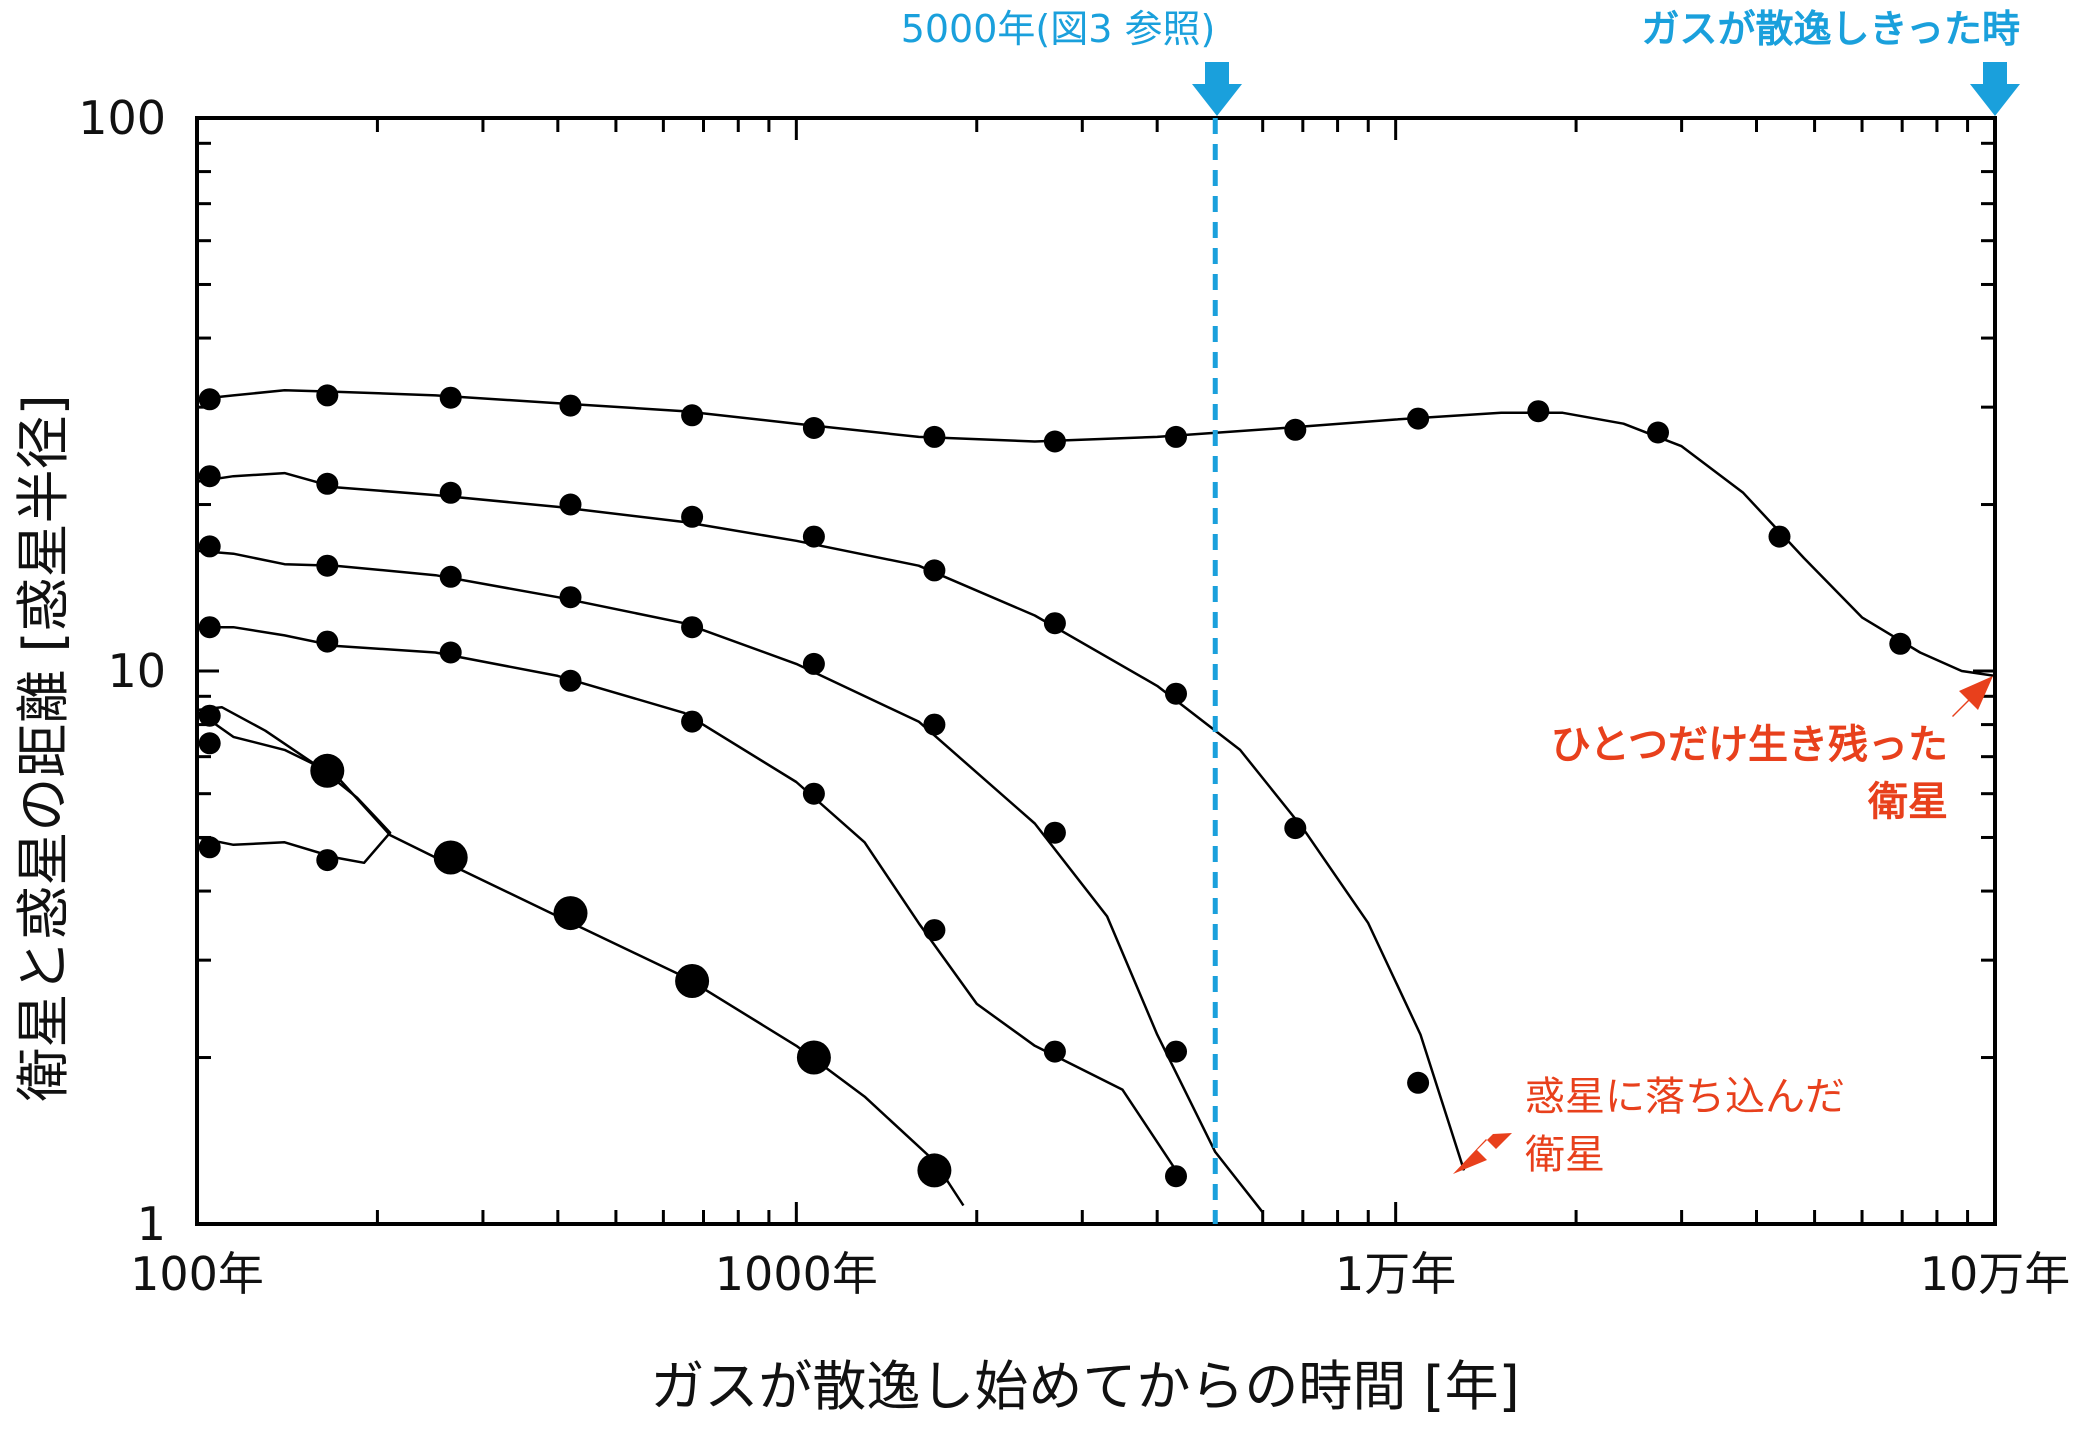 Image resolution: width=2088 pixels, height=1440 pixels. What do you see at coordinates (1995, 1274) in the screenshot?
I see `x-tick-label: 10万年` at bounding box center [1995, 1274].